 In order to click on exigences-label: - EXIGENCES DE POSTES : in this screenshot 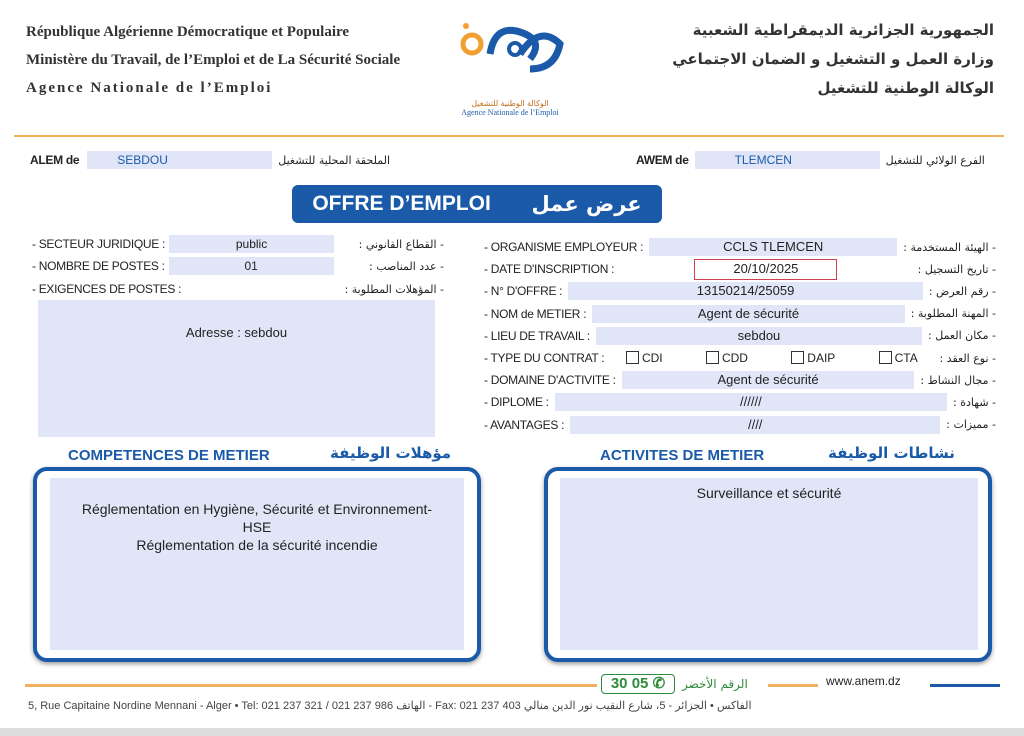, I will do `click(107, 289)`.